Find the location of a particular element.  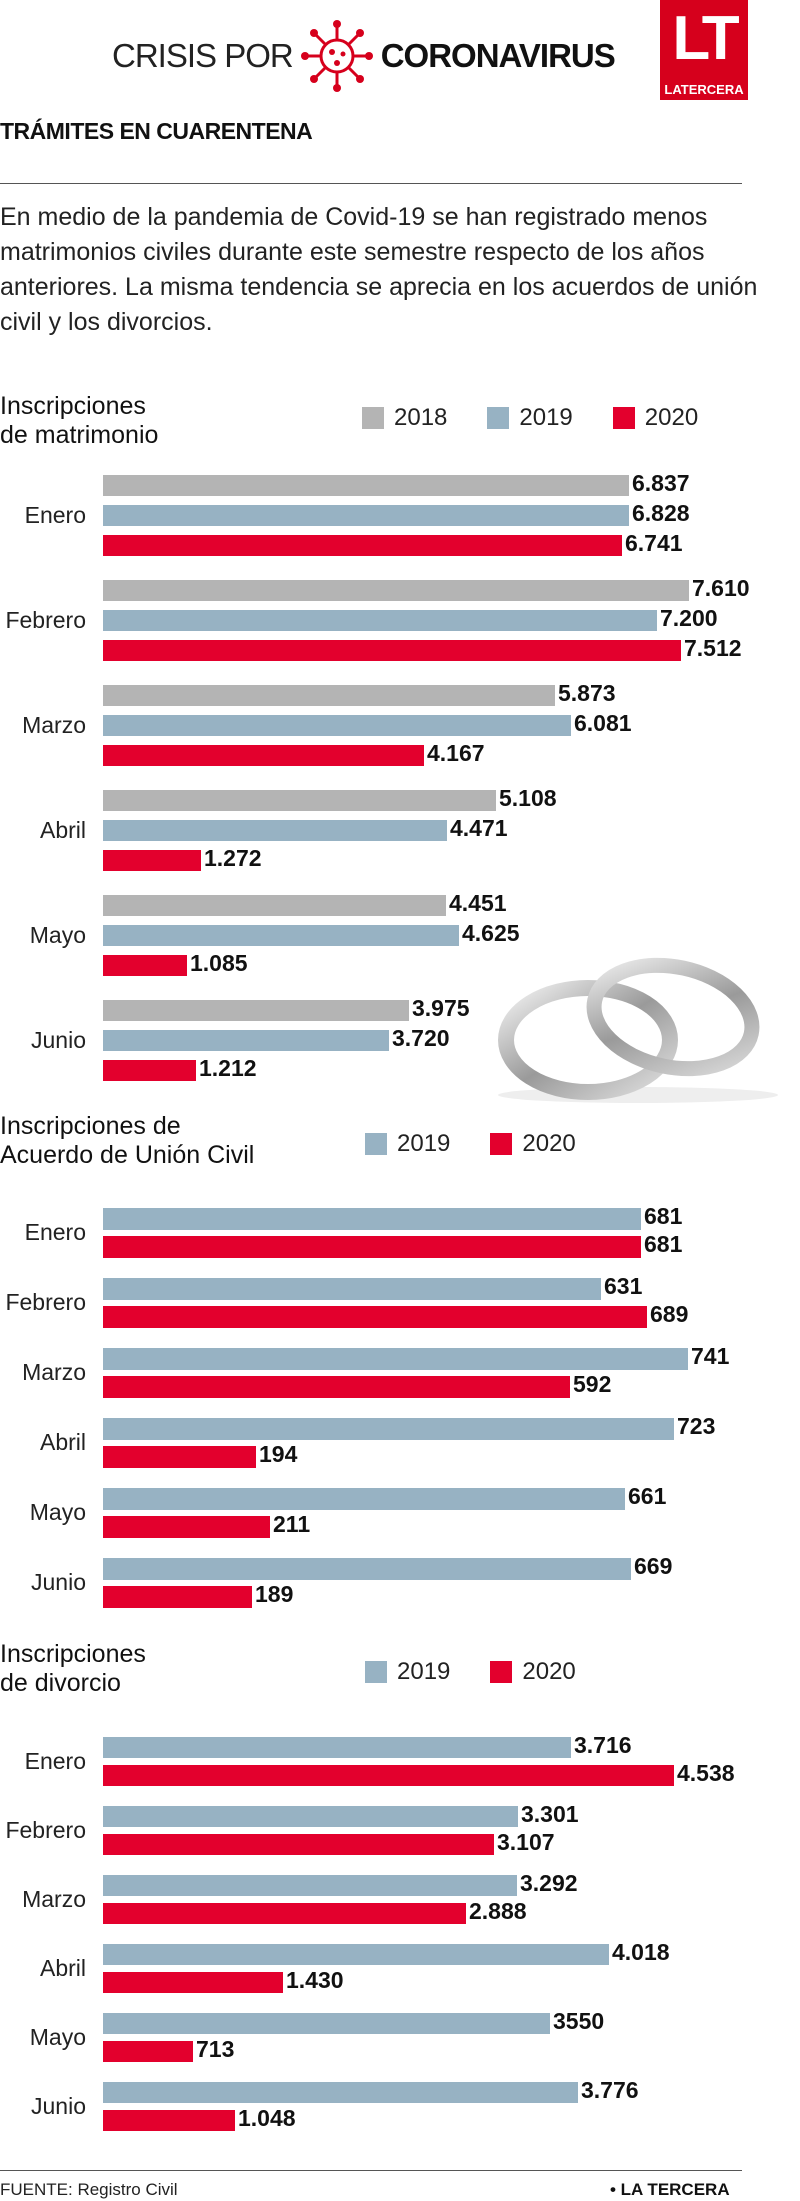

bar-value-label: 3550 is located at coordinates (579, 2021).